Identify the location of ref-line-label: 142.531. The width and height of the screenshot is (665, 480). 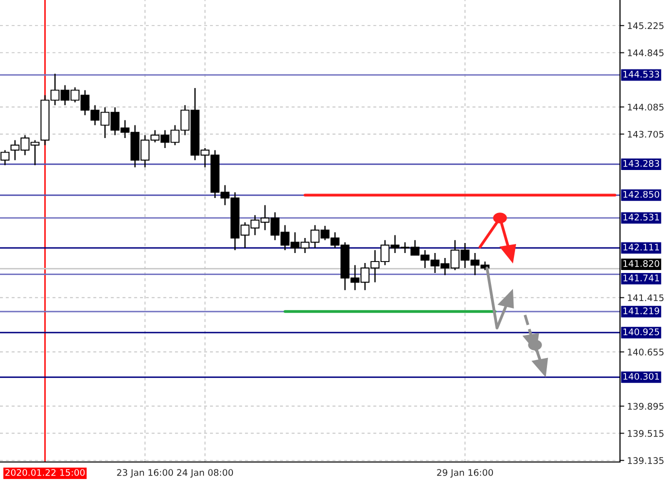
(641, 217).